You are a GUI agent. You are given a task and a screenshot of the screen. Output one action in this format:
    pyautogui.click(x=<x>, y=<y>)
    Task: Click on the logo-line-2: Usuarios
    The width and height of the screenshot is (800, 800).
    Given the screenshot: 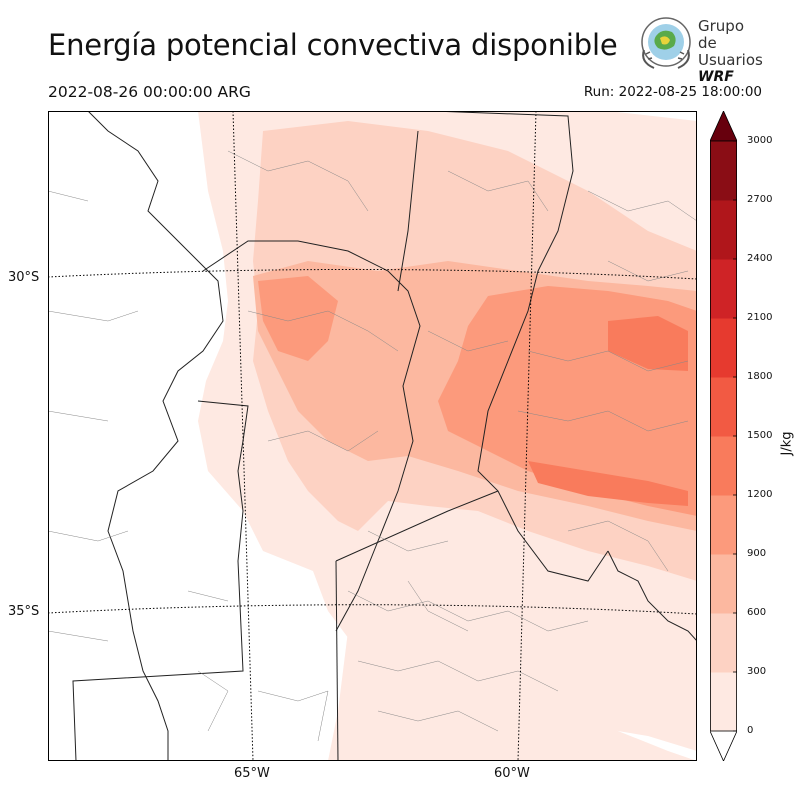 What is the action you would take?
    pyautogui.click(x=730, y=60)
    